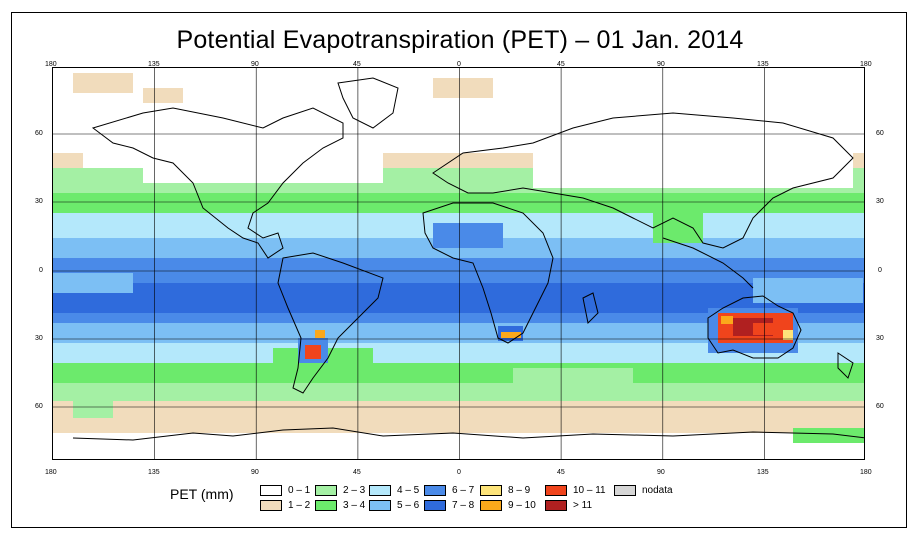  What do you see at coordinates (643, 180) in the screenshot?
I see `eurasia-outline` at bounding box center [643, 180].